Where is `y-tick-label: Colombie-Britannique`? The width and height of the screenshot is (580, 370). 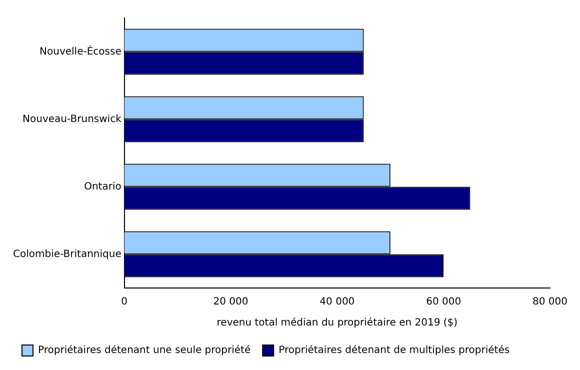
y-tick-label: Colombie-Britannique is located at coordinates (67, 254).